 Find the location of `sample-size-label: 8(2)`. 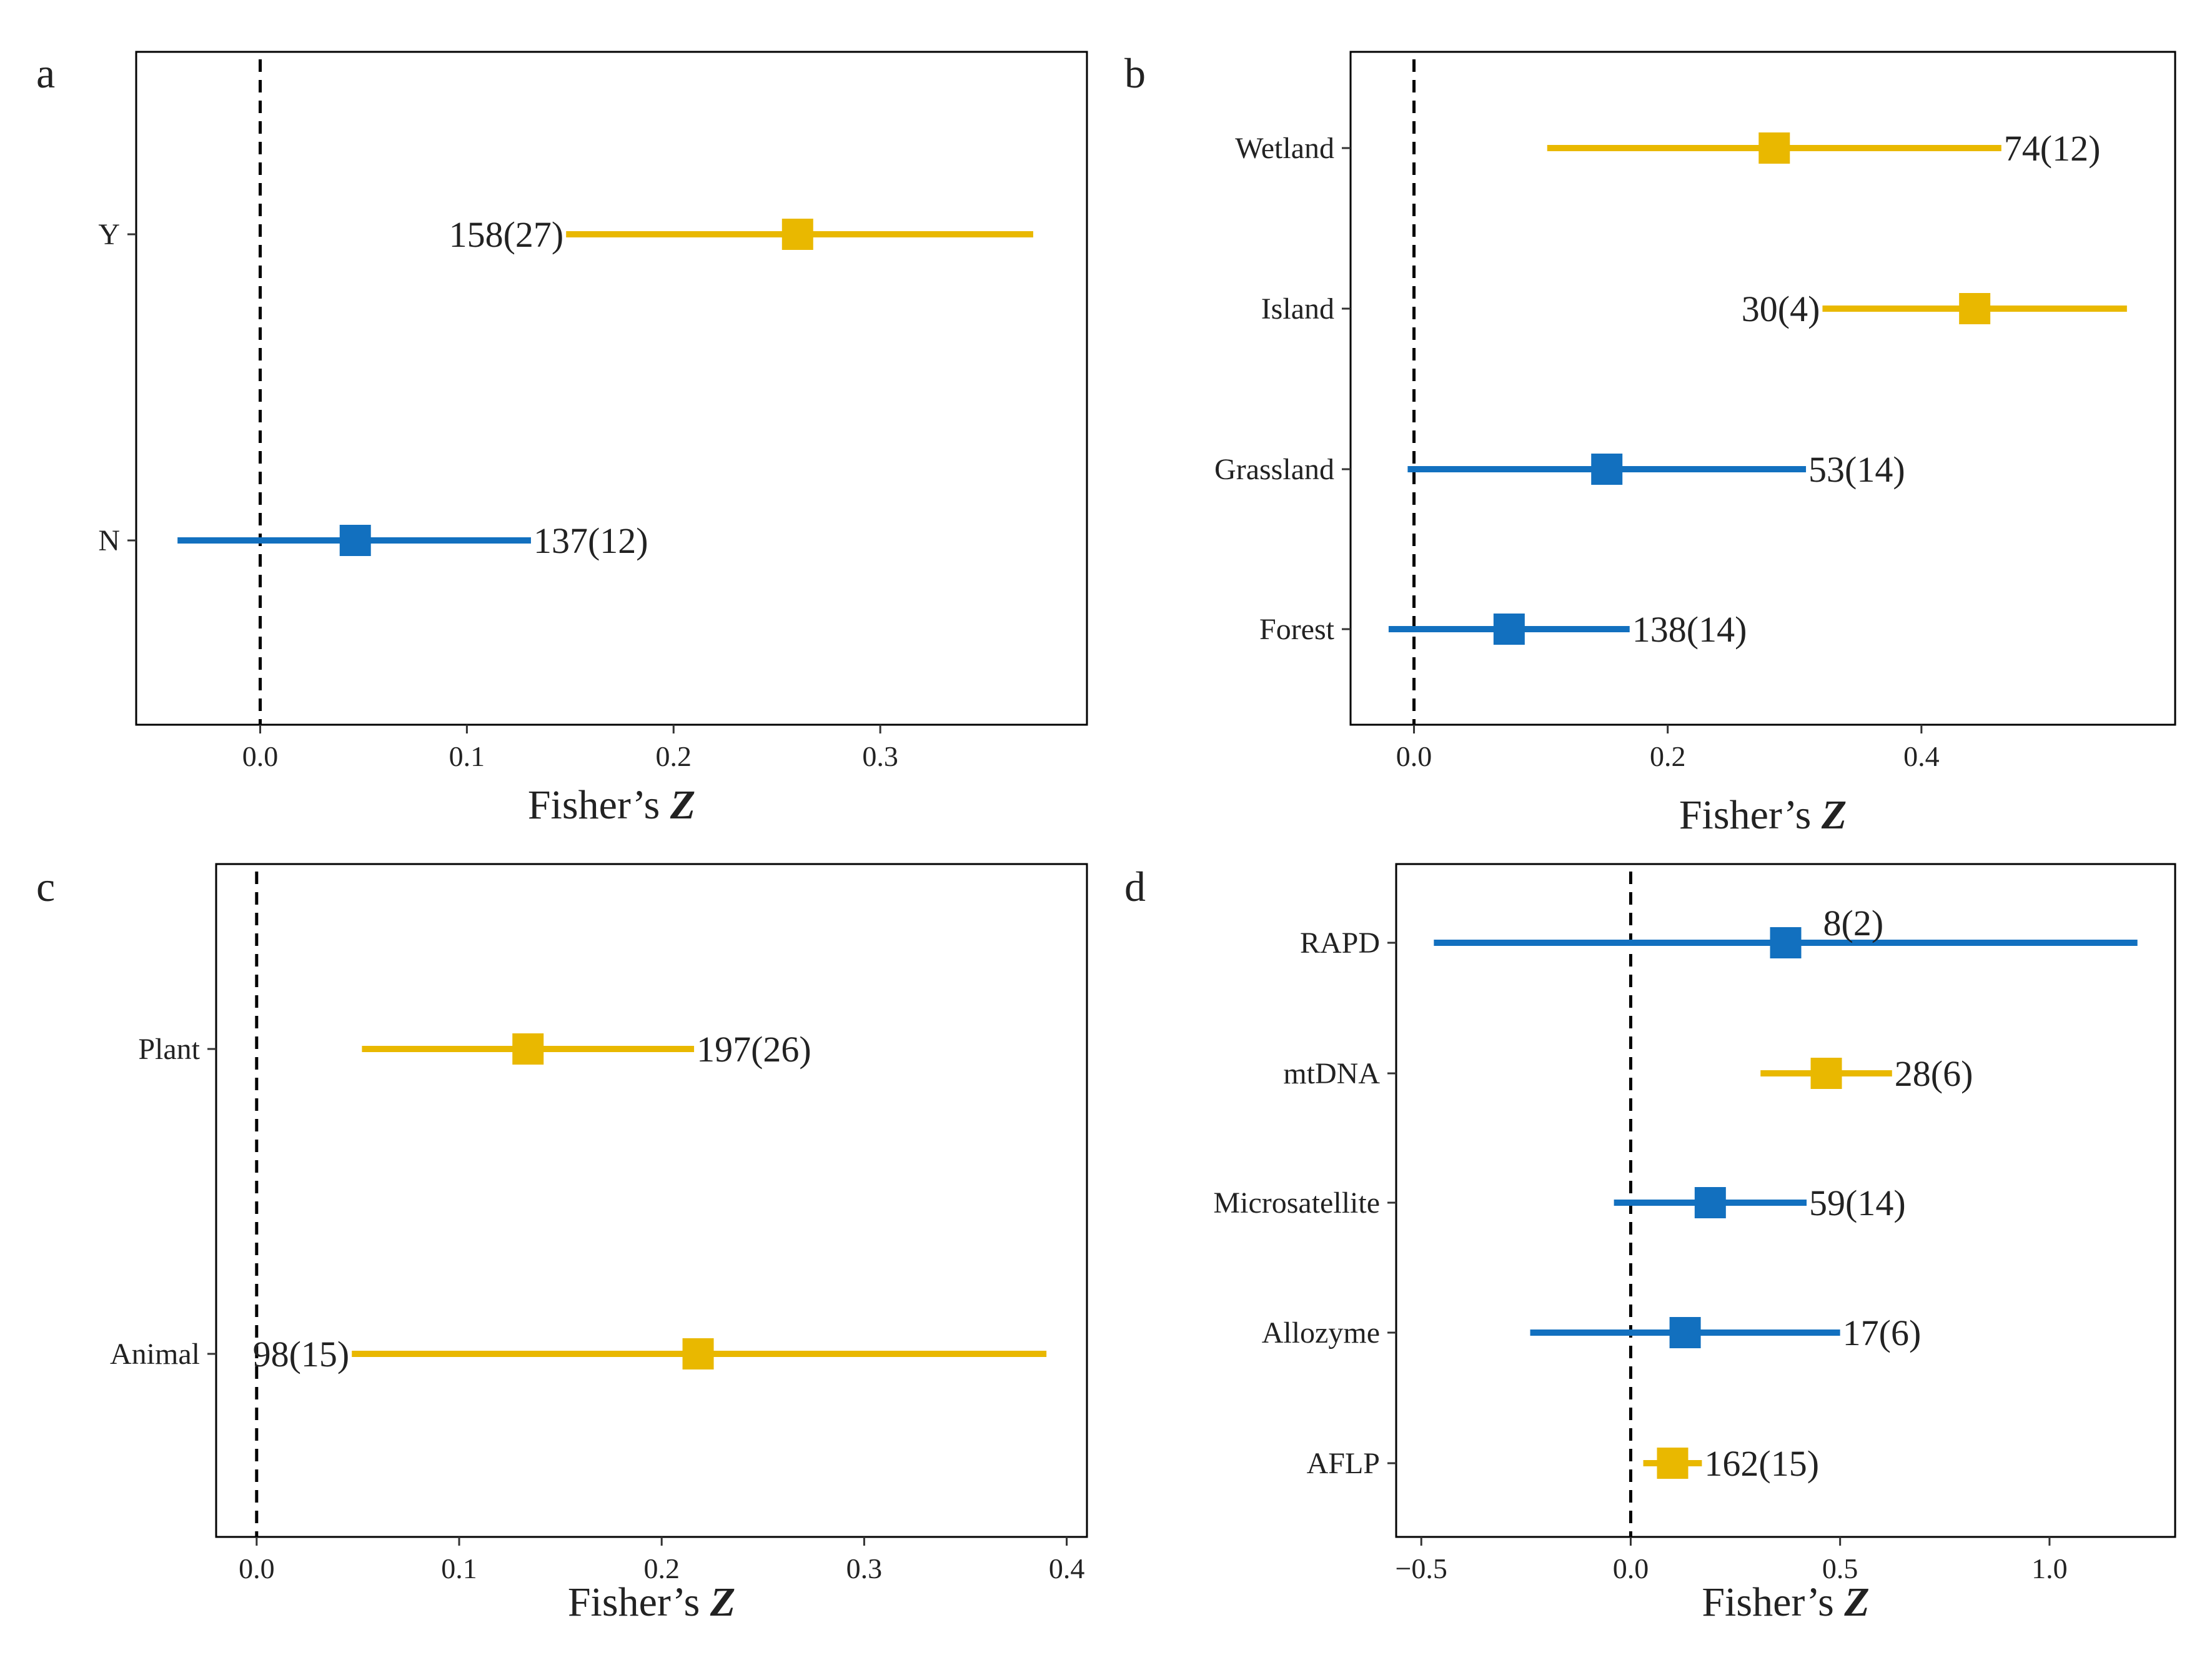

sample-size-label: 8(2) is located at coordinates (1853, 923).